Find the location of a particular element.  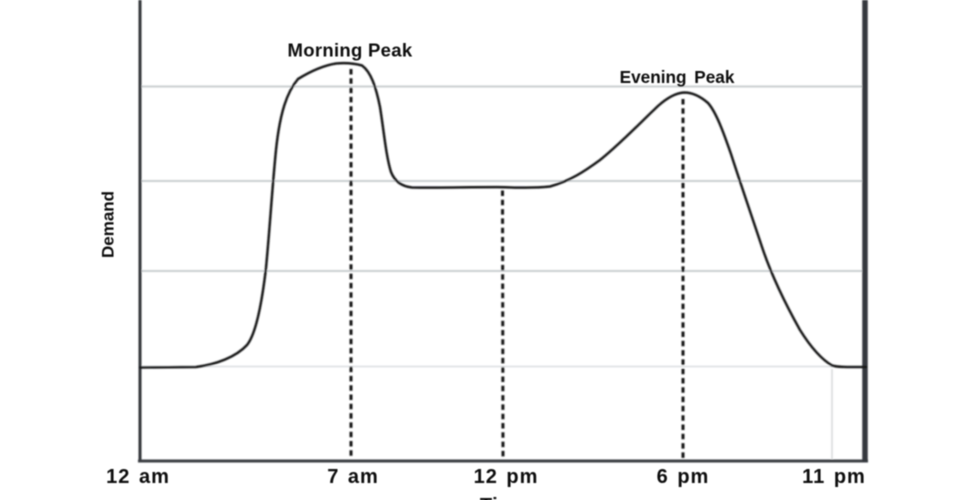

svg-text: 12 am is located at coordinates (138, 477).